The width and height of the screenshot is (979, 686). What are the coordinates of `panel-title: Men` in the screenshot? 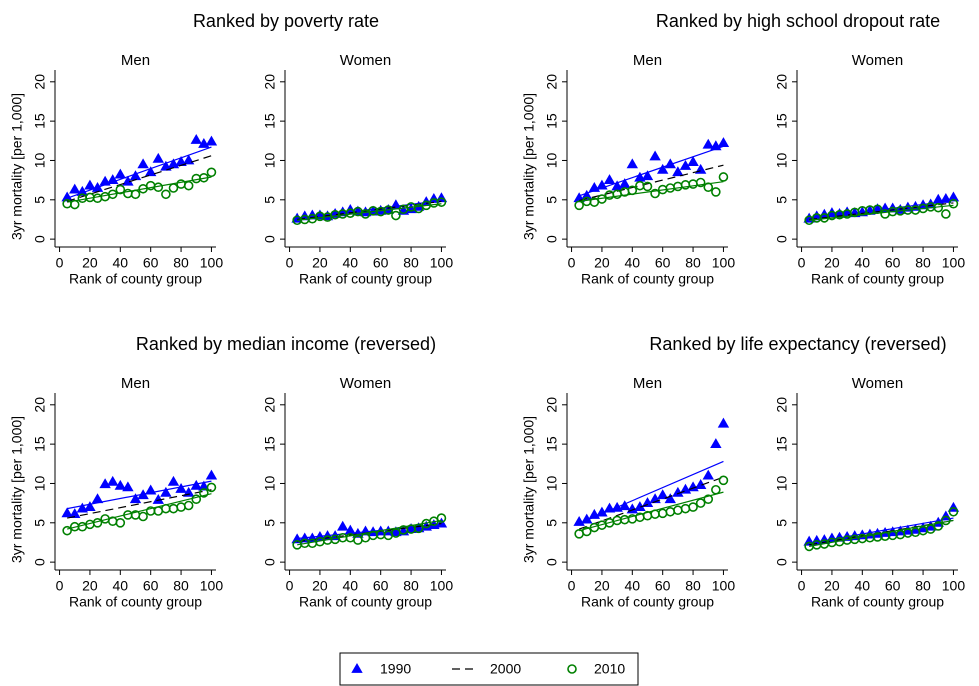 It's located at (135, 60).